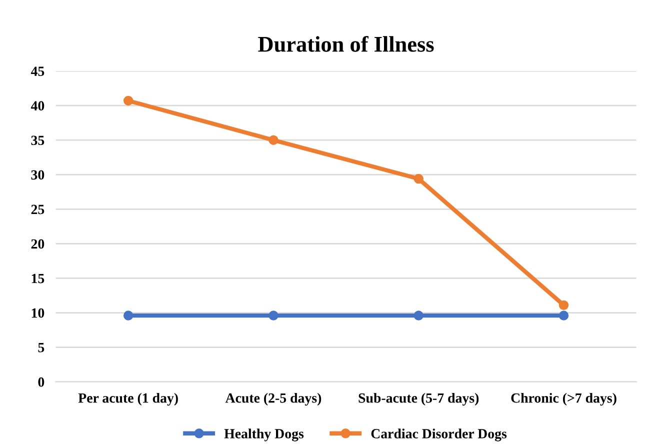  I want to click on y-tick-label: 0, so click(41, 382).